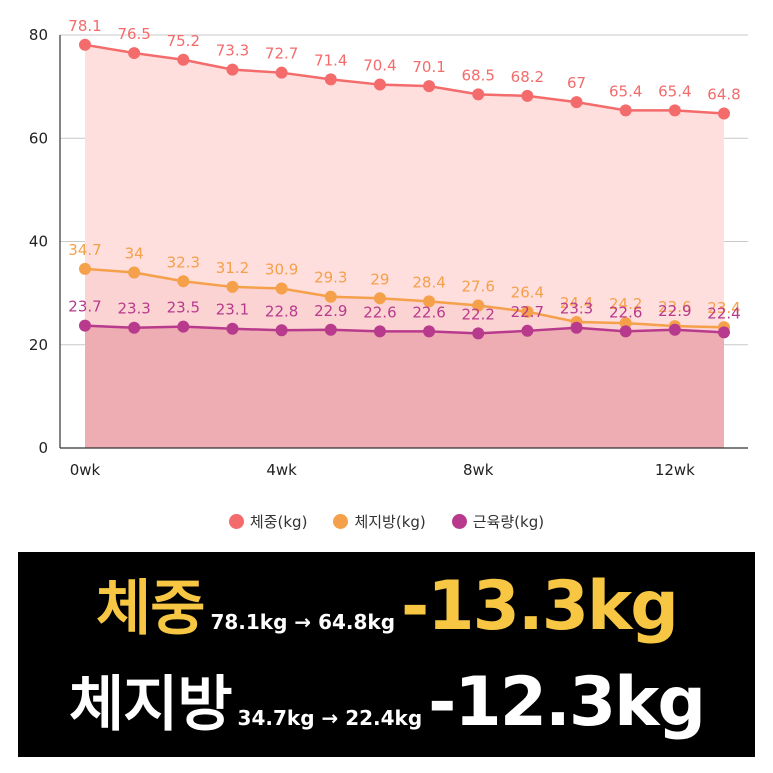 This screenshot has height=773, width=773. What do you see at coordinates (281, 54) in the screenshot?
I see `data-label: 72.7` at bounding box center [281, 54].